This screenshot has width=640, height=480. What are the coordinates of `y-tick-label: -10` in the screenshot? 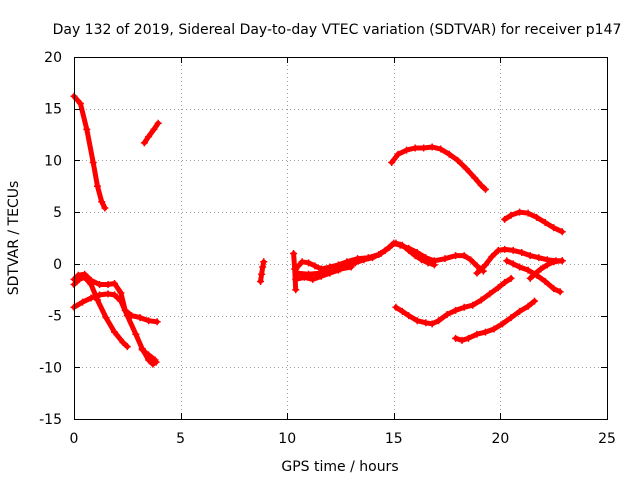 It's located at (50, 368).